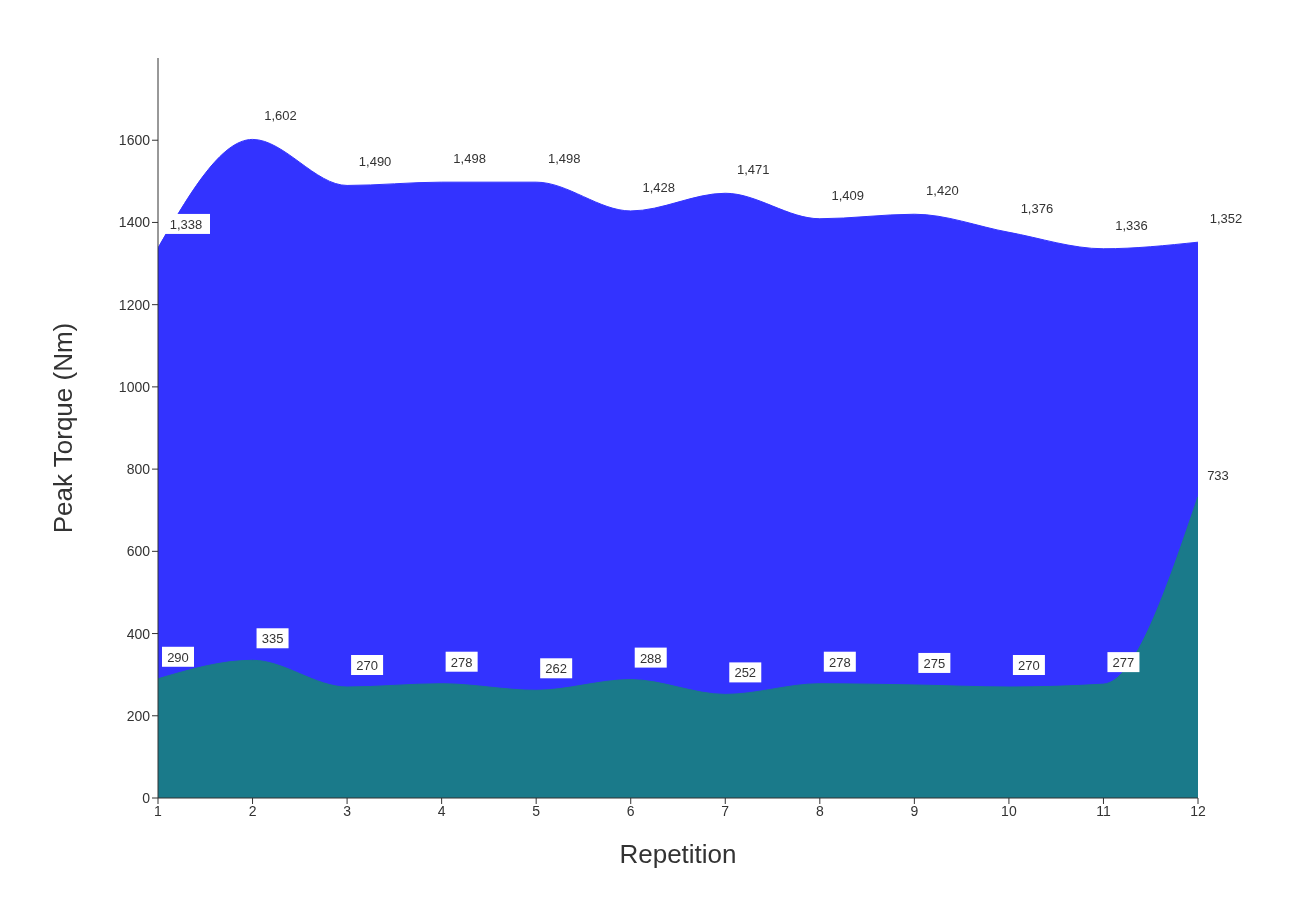 This screenshot has width=1304, height=921. What do you see at coordinates (138, 715) in the screenshot?
I see `y-tick-label: 200` at bounding box center [138, 715].